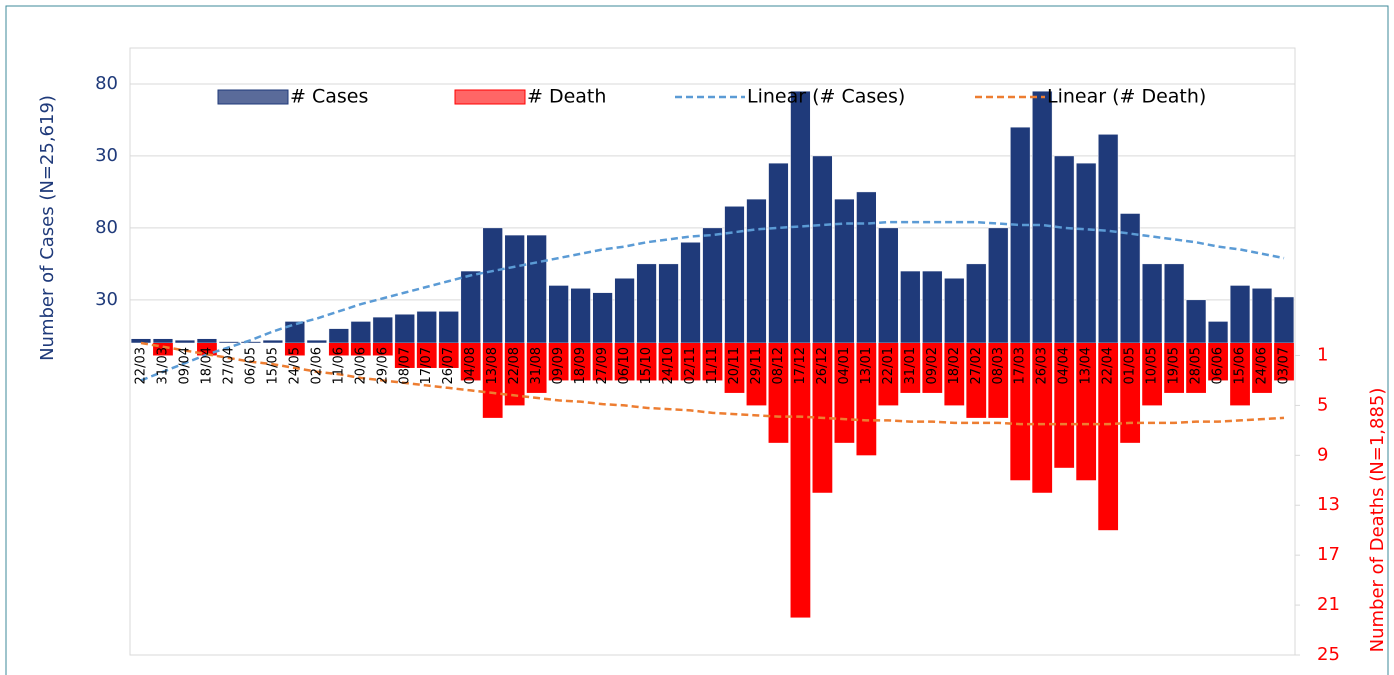 This screenshot has width=1394, height=675. I want to click on x-tick-label: 22/04, so click(1108, 365).